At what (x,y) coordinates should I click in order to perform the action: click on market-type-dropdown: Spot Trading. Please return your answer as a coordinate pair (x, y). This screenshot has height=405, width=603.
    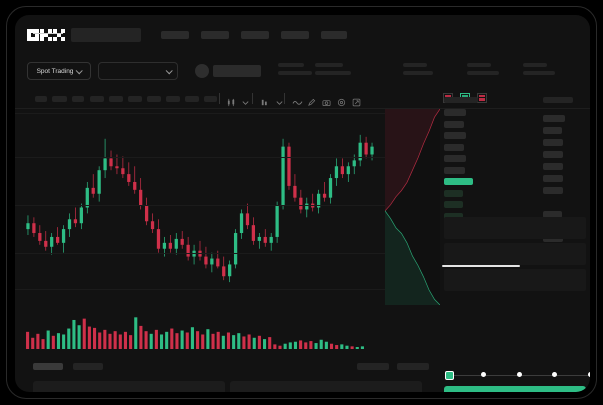
    Looking at the image, I should click on (59, 71).